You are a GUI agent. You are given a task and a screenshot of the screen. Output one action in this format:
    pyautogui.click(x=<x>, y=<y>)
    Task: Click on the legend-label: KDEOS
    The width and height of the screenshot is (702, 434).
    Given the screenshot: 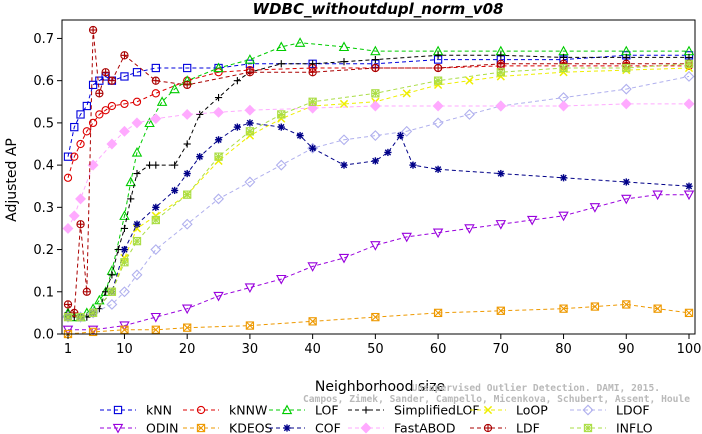 What is the action you would take?
    pyautogui.click(x=251, y=427)
    